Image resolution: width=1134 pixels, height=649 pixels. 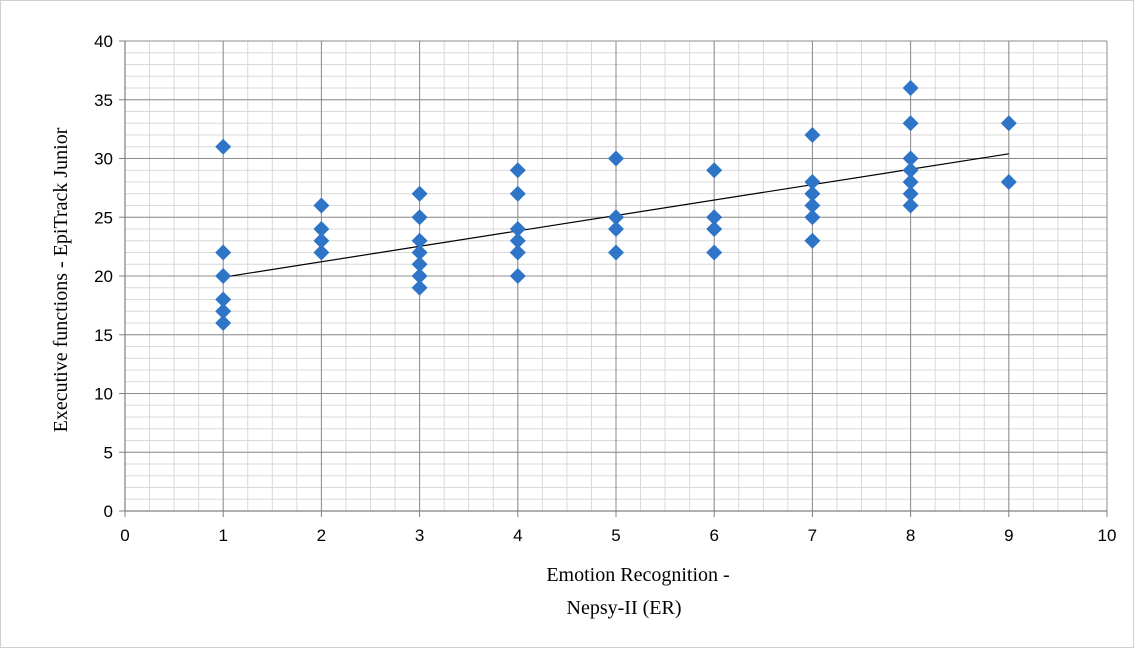 What do you see at coordinates (222, 535) in the screenshot?
I see `x-tick-label: 1` at bounding box center [222, 535].